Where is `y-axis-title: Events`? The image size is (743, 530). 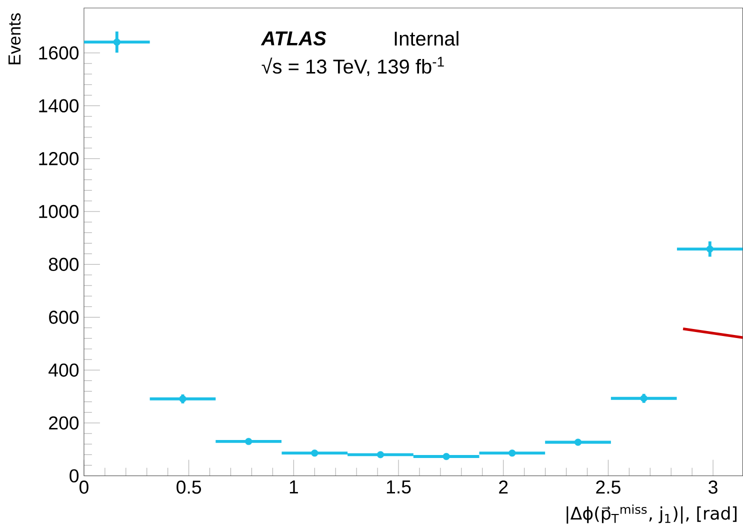
y-axis-title: Events is located at coordinates (14, 38).